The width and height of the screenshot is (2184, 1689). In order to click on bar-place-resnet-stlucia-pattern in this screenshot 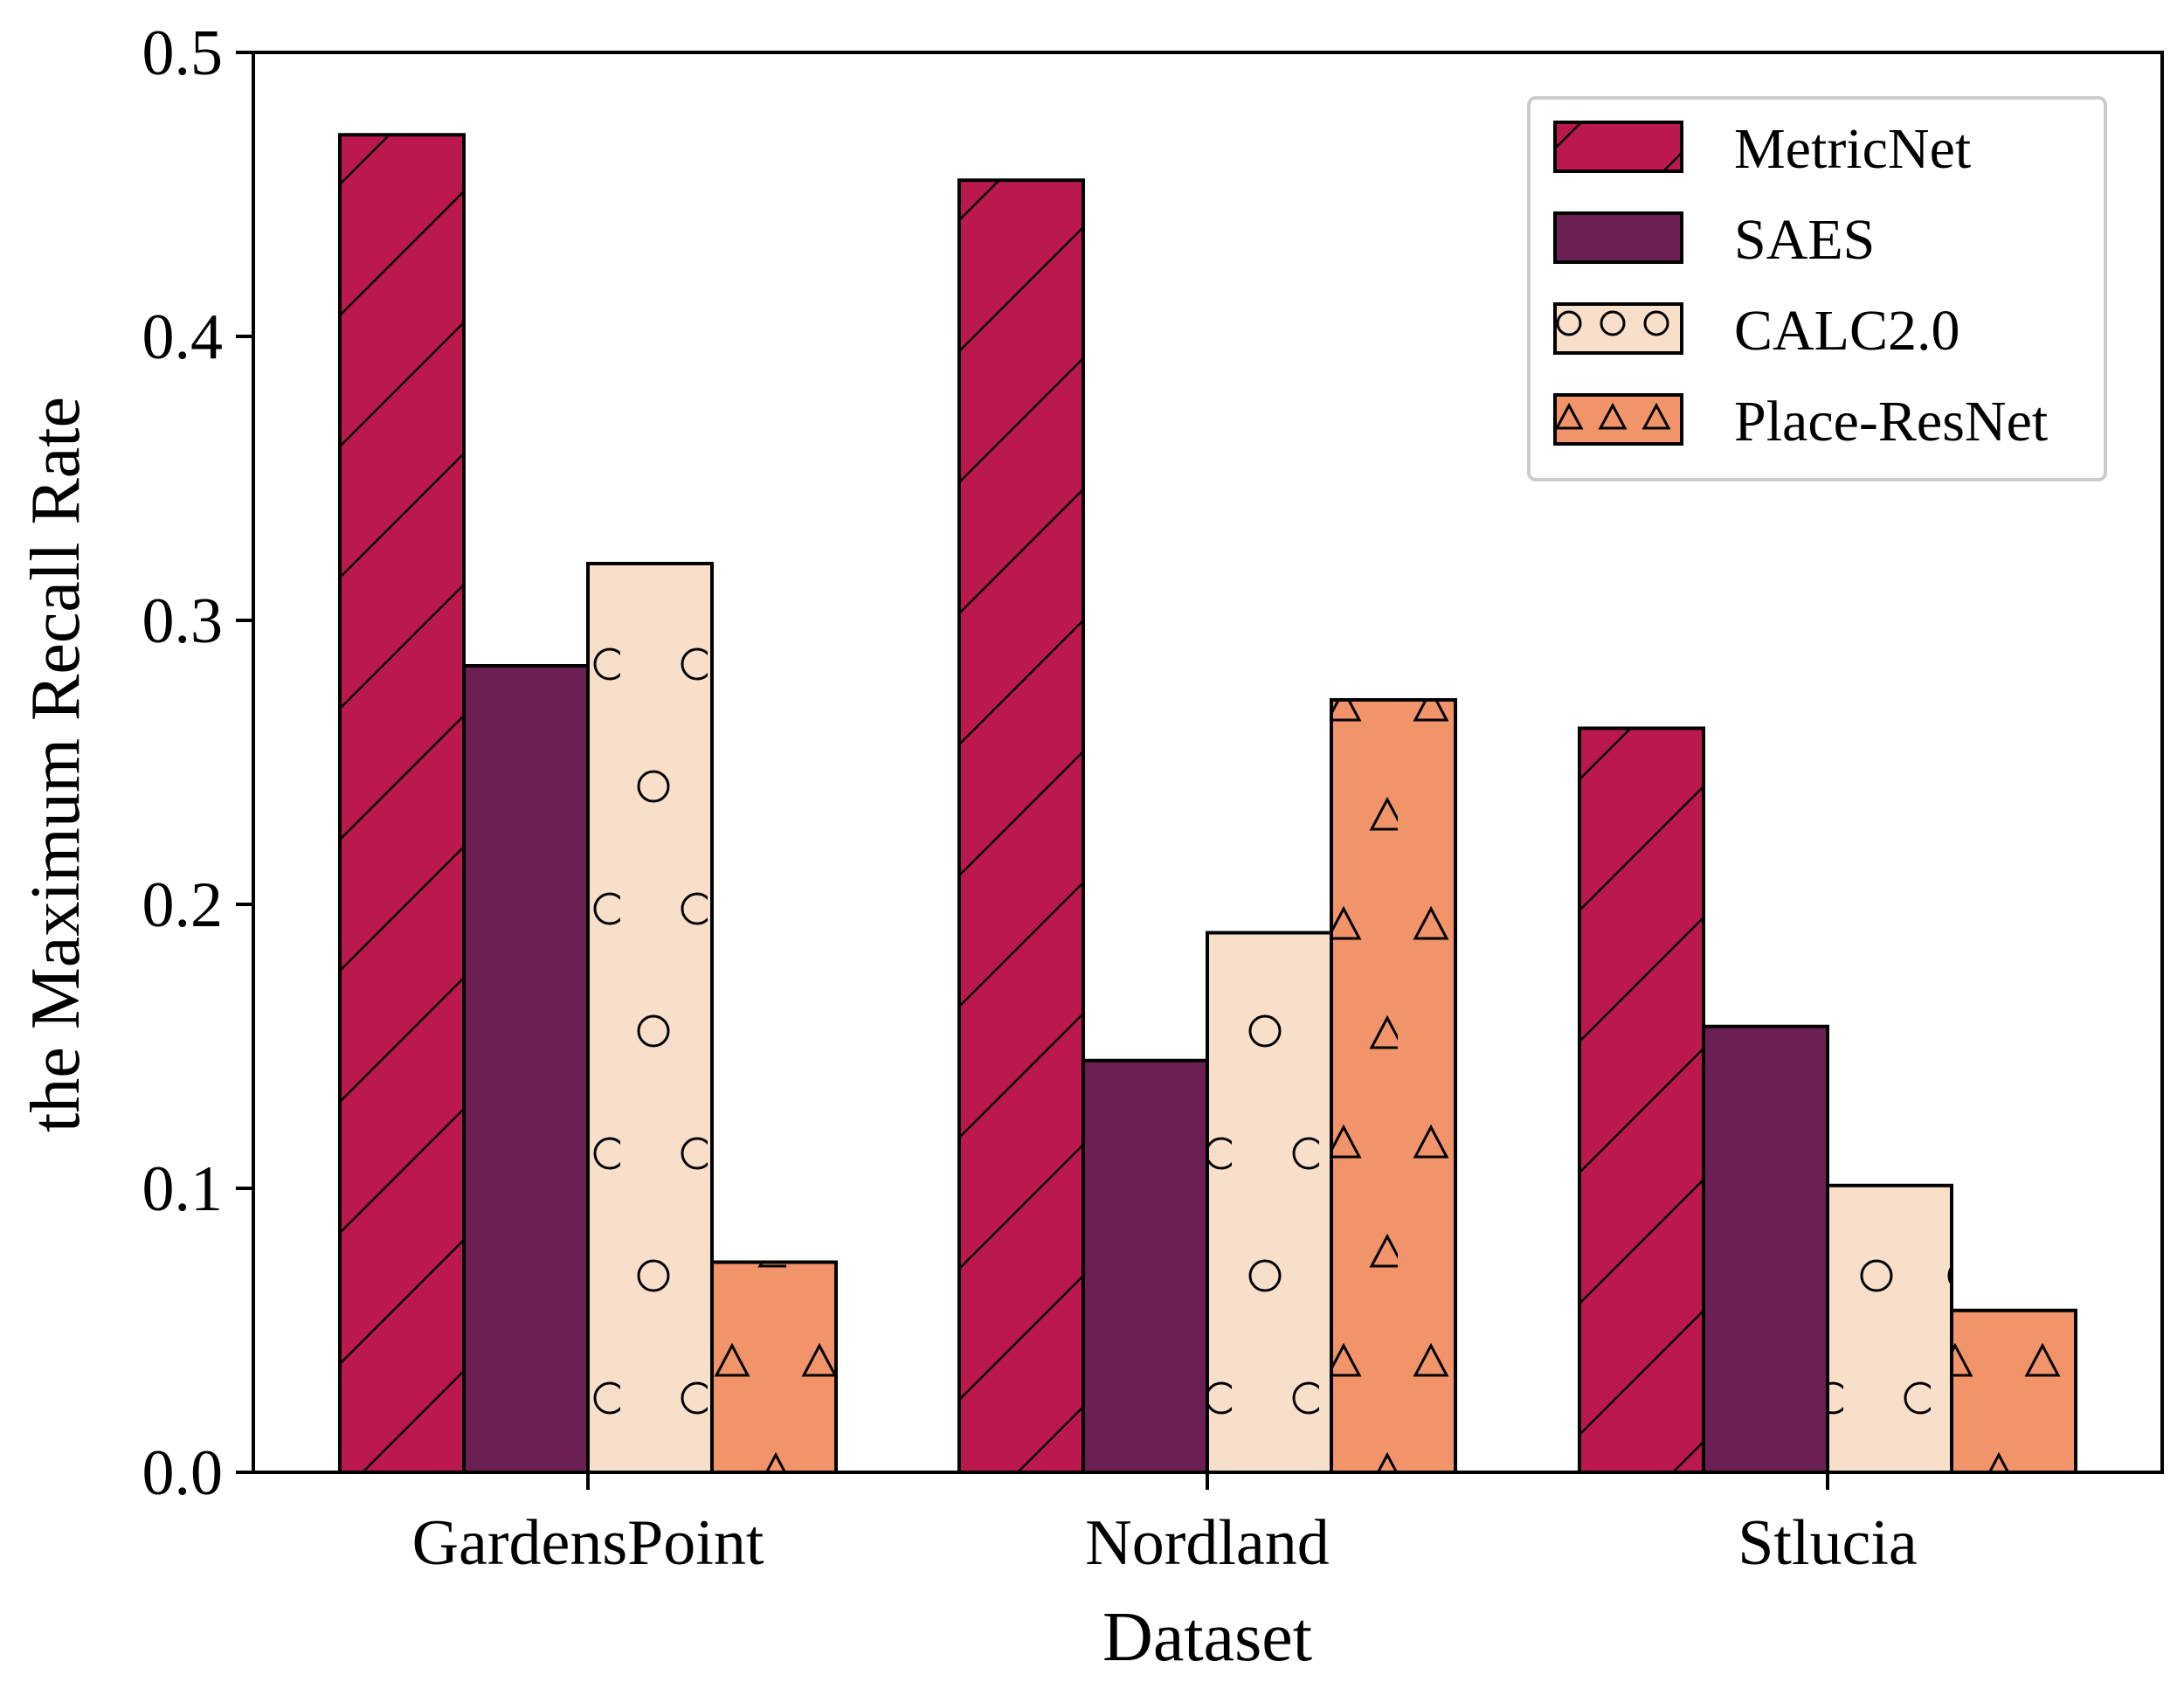, I will do `click(2014, 1391)`.